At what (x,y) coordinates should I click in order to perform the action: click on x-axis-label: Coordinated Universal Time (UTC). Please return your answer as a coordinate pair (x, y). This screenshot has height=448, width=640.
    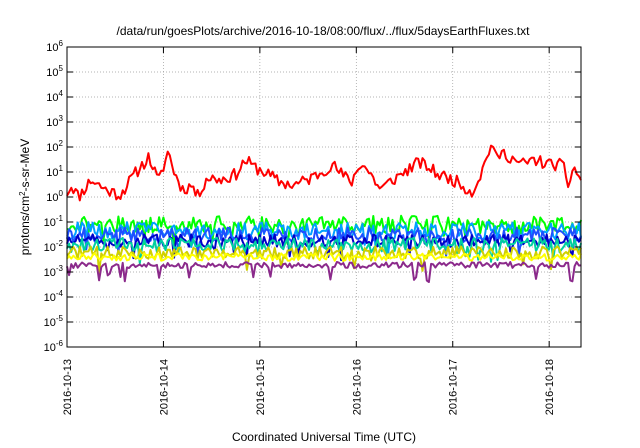
    Looking at the image, I should click on (324, 437).